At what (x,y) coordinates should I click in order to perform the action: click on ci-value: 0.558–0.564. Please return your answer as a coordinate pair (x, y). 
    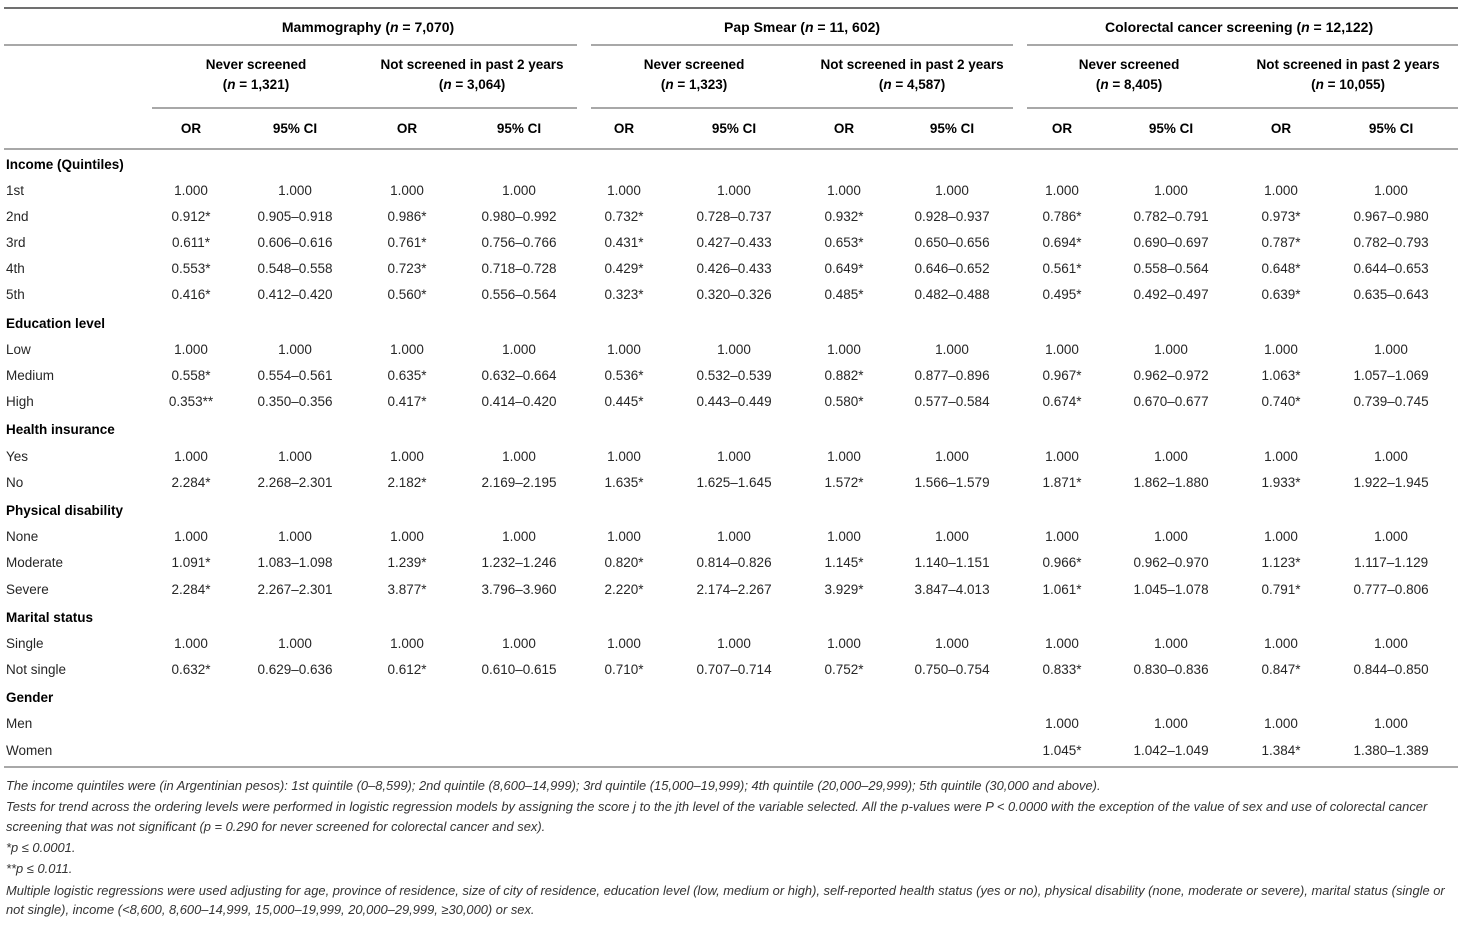
    Looking at the image, I should click on (1171, 269).